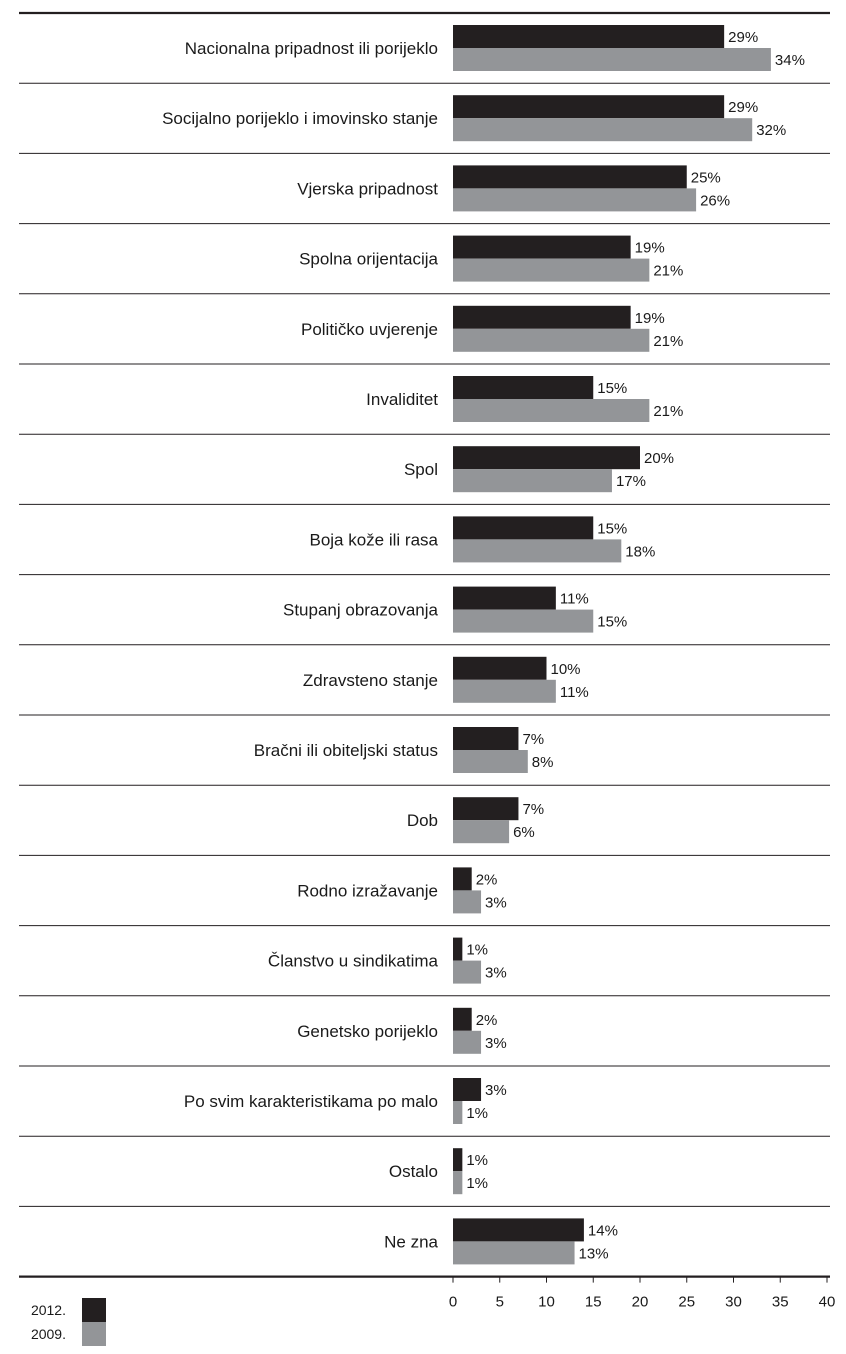  What do you see at coordinates (367, 890) in the screenshot?
I see `category-label: Rodno izražavanje` at bounding box center [367, 890].